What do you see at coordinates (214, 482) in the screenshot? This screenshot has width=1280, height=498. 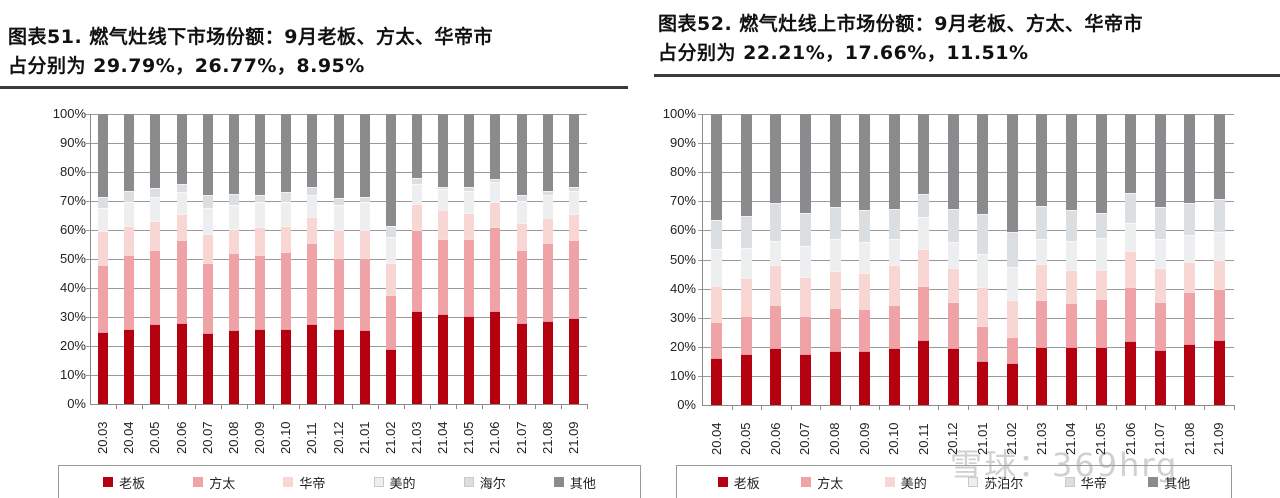 I see `legend-item: 方太` at bounding box center [214, 482].